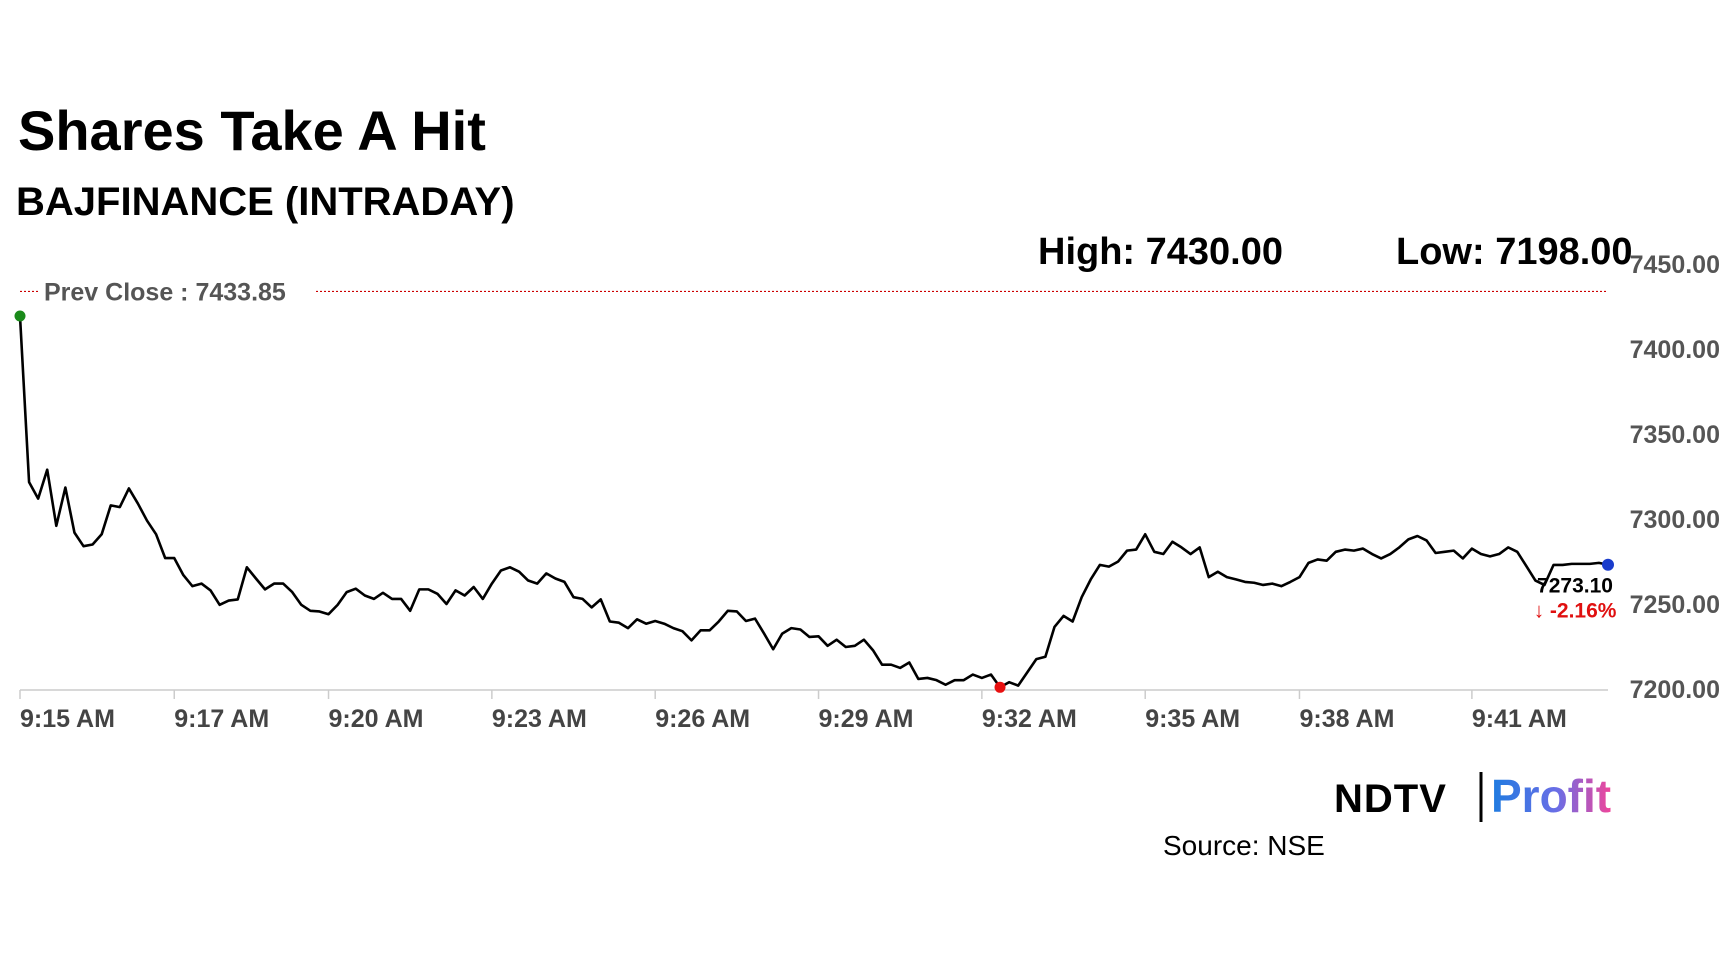 The height and width of the screenshot is (972, 1728). I want to click on change-label: ↓ -2.16%, so click(1575, 611).